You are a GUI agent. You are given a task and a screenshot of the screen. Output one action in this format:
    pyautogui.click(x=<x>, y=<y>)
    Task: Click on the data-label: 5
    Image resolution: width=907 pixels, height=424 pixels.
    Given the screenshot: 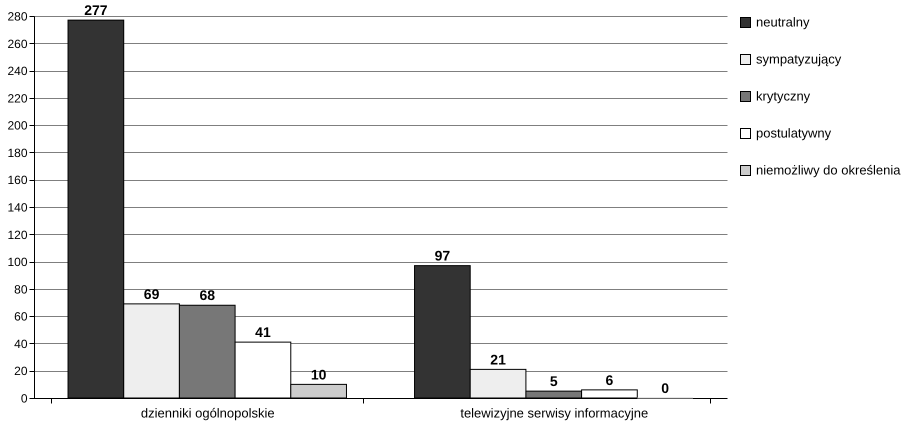 What is the action you would take?
    pyautogui.click(x=554, y=381)
    